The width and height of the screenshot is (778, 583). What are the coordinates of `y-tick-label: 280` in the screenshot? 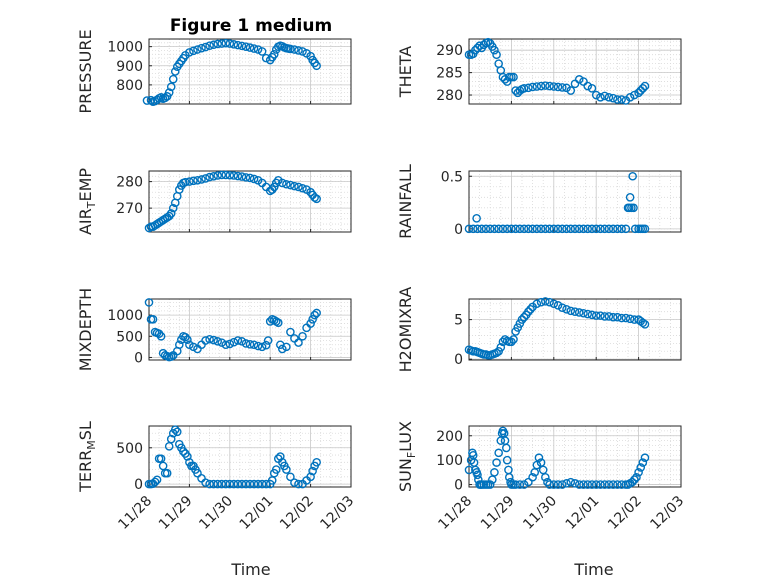 It's located at (449, 96).